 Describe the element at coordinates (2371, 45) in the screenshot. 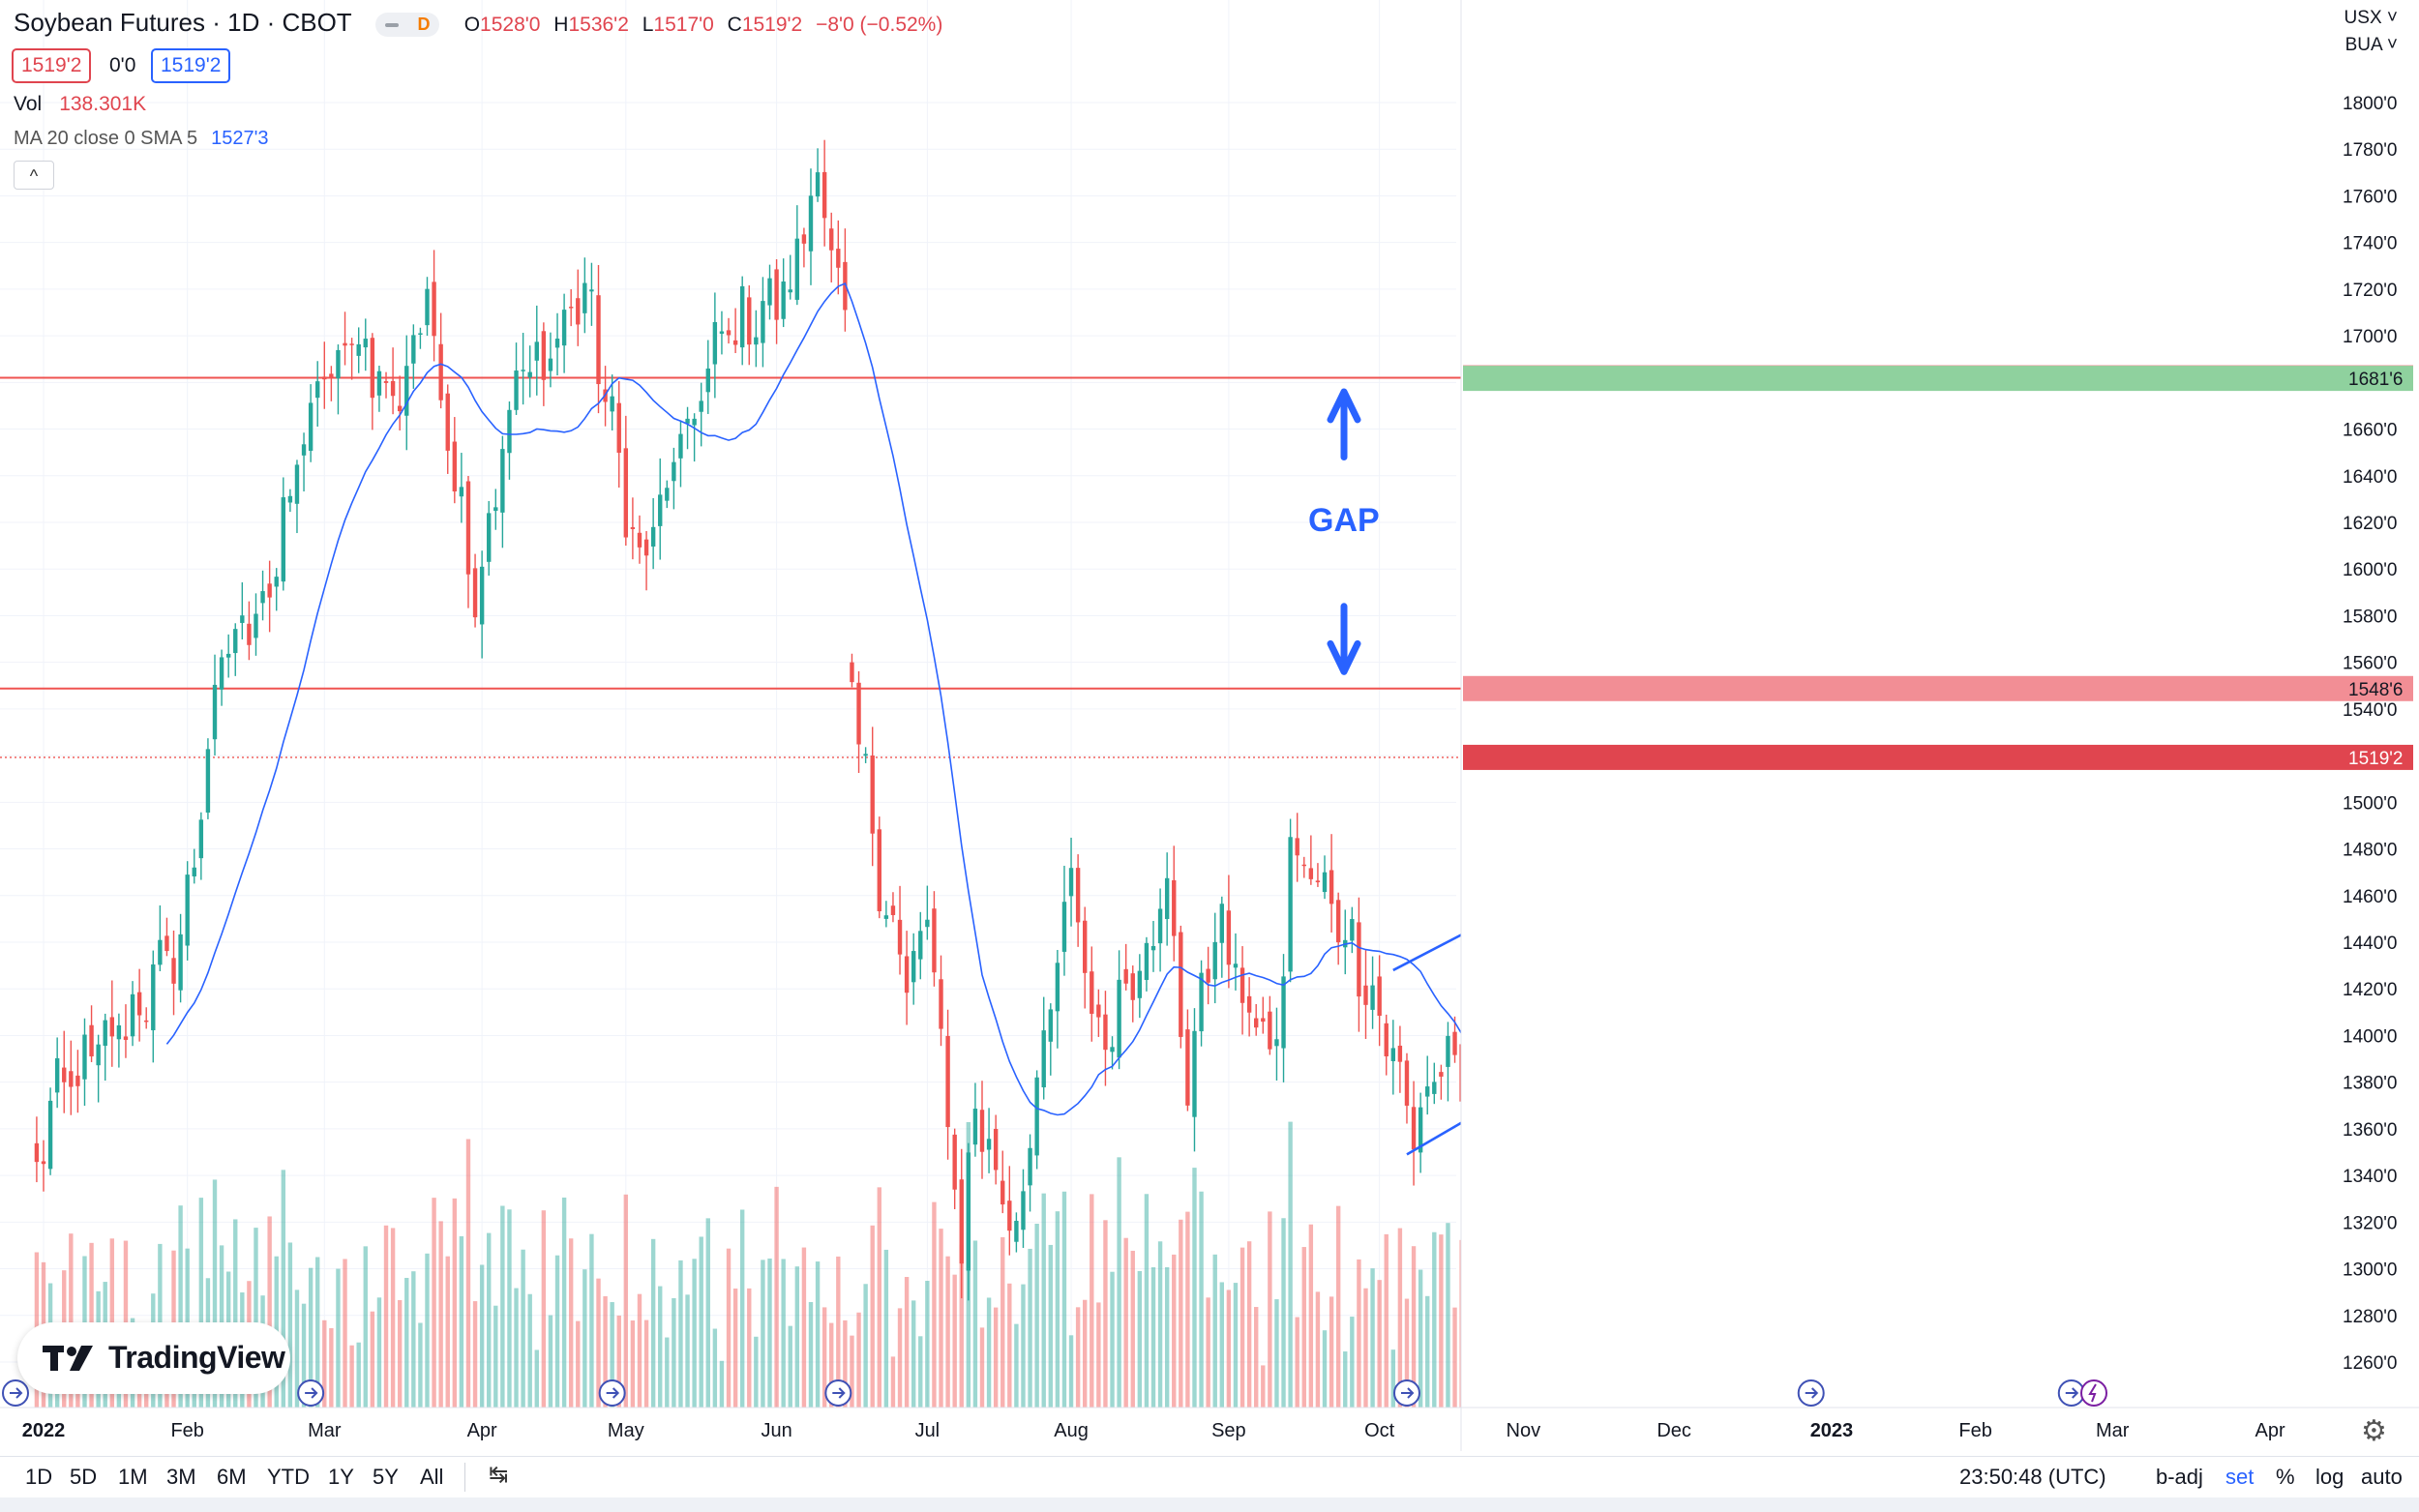

I see `unit-selector: BUA ˅` at that location.